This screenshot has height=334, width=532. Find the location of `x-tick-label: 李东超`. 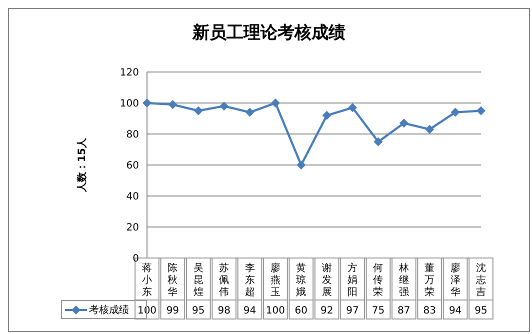

x-tick-label: 李东超 is located at coordinates (249, 280).